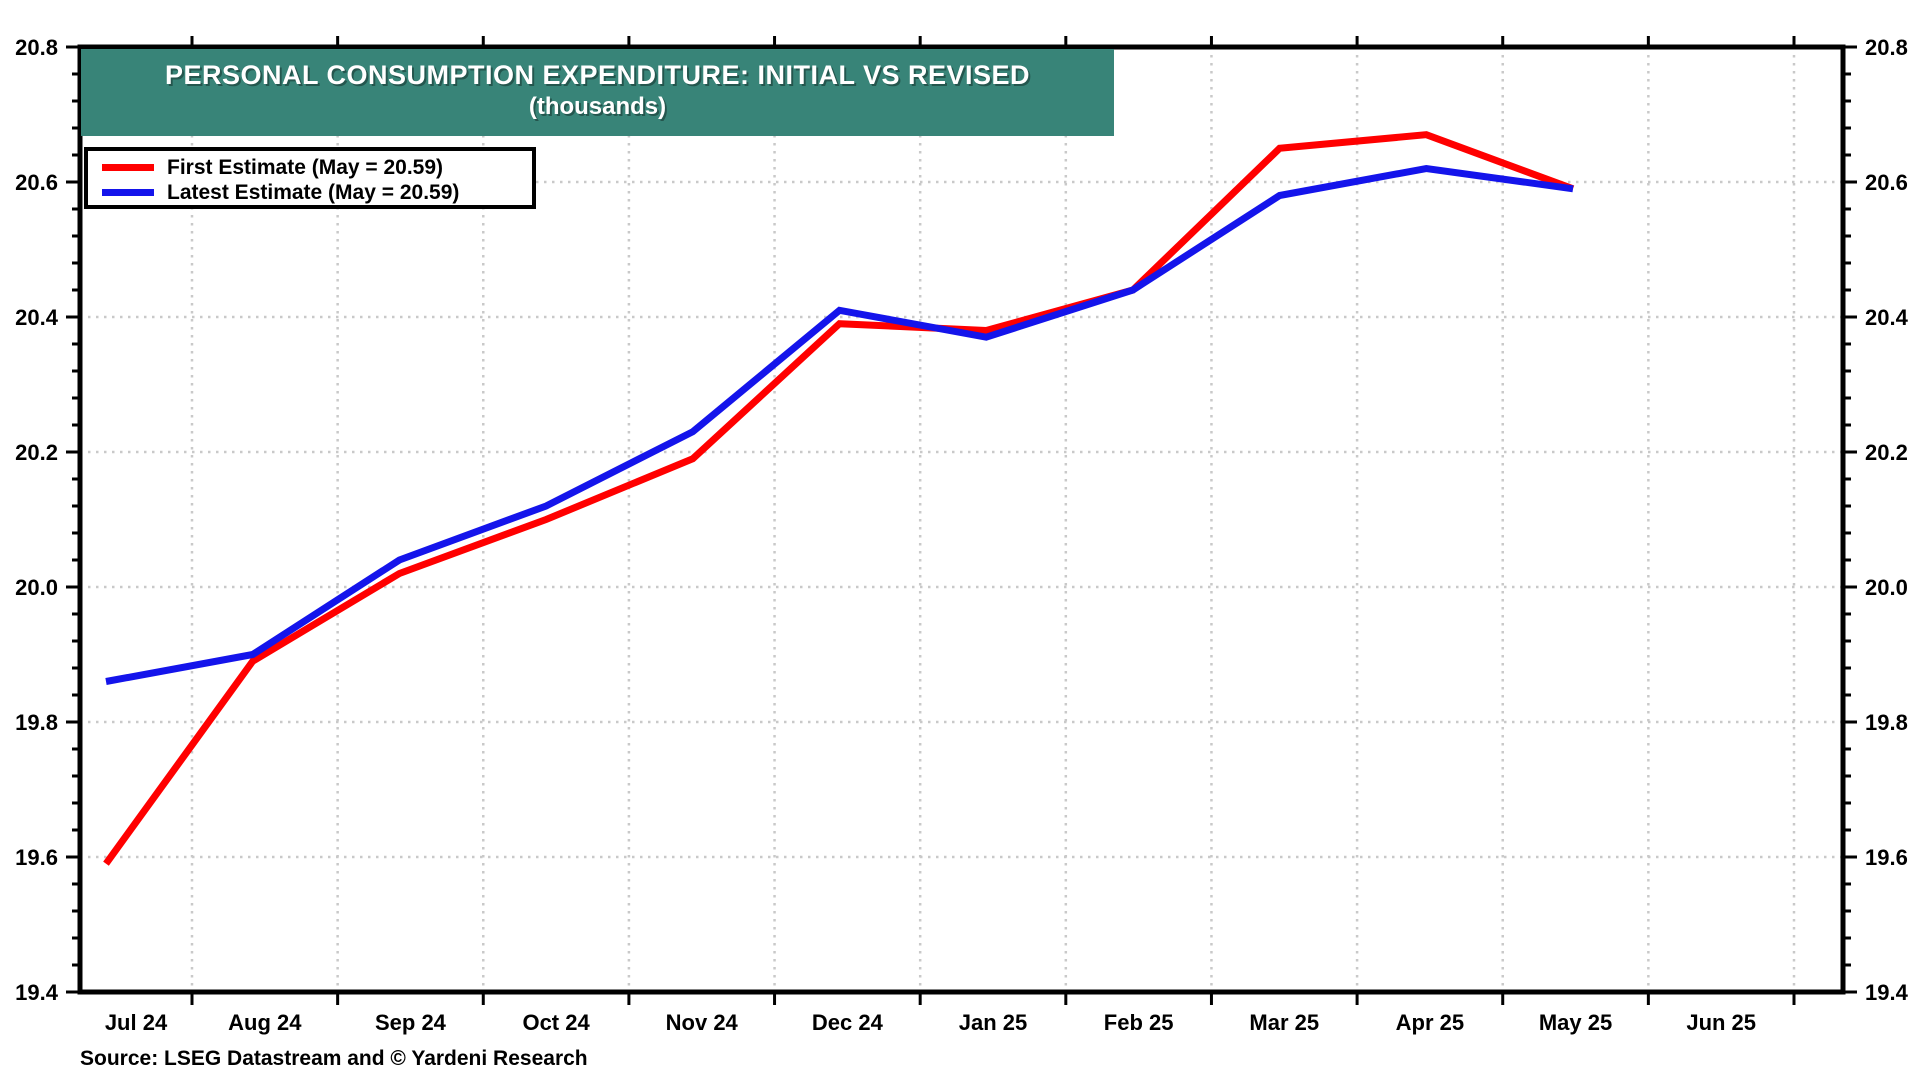 The height and width of the screenshot is (1080, 1920). I want to click on y-axis-label-right: 20.6, so click(1886, 182).